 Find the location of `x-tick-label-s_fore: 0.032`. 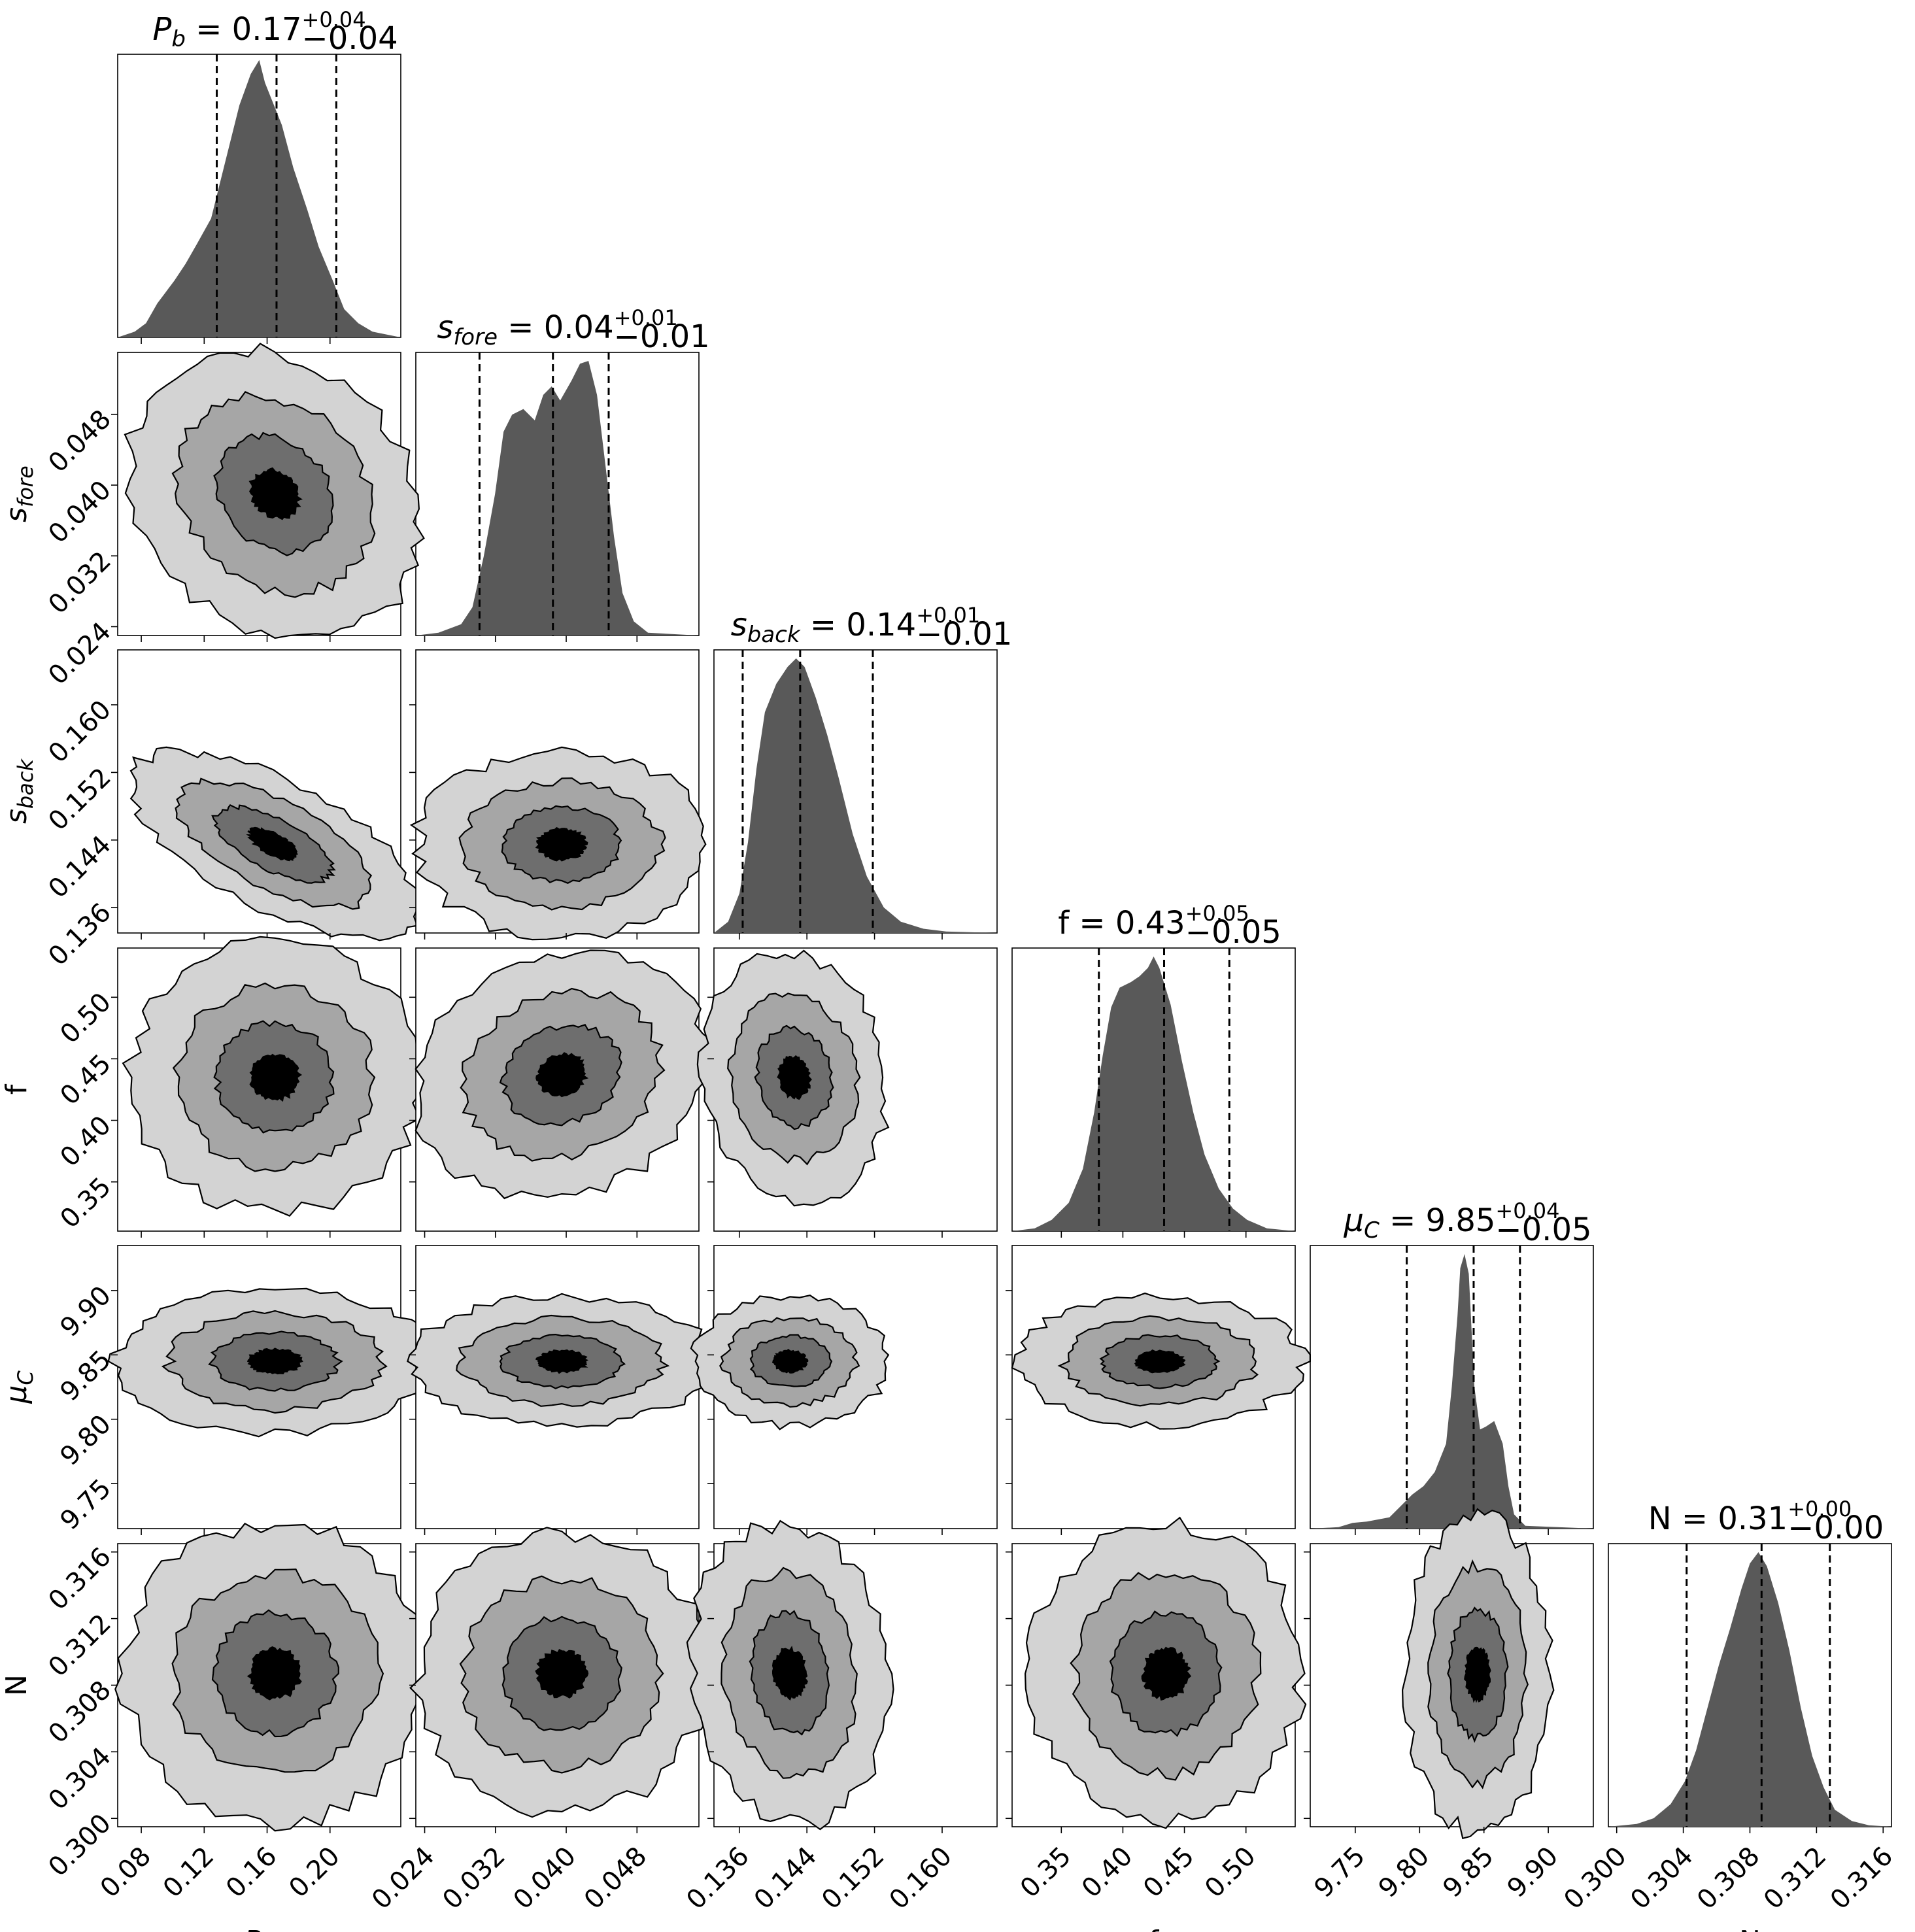

x-tick-label-s_fore: 0.032 is located at coordinates (474, 1878).